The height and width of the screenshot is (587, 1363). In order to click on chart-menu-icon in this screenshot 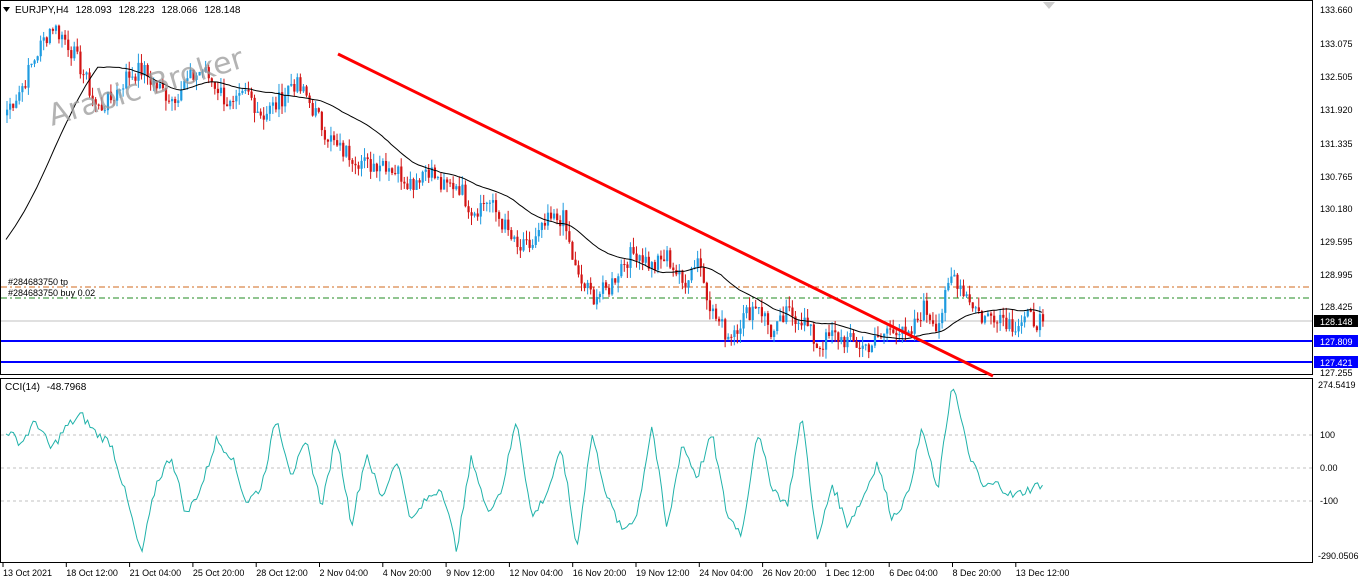, I will do `click(6, 9)`.